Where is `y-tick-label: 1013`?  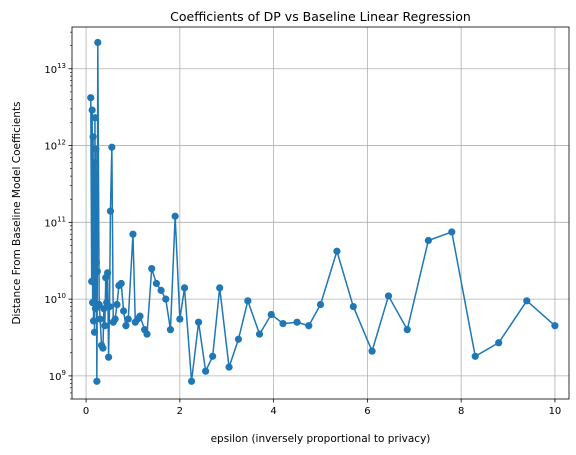 y-tick-label: 1013 is located at coordinates (55, 69).